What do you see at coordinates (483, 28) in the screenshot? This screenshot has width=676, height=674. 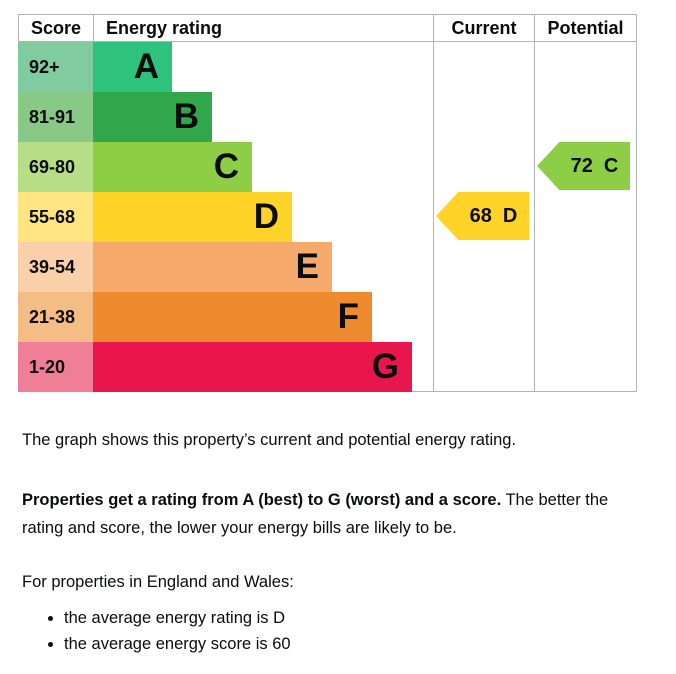 I see `header-current: Current` at bounding box center [483, 28].